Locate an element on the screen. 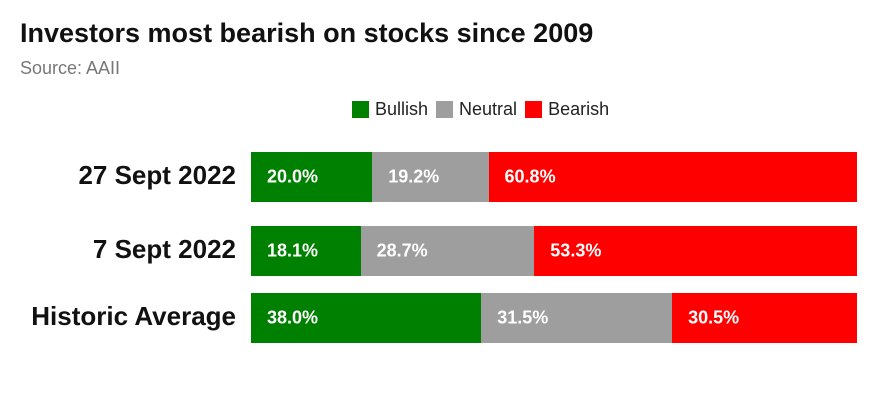 The image size is (894, 403). bar-segment-bullish: 18.1% is located at coordinates (306, 251).